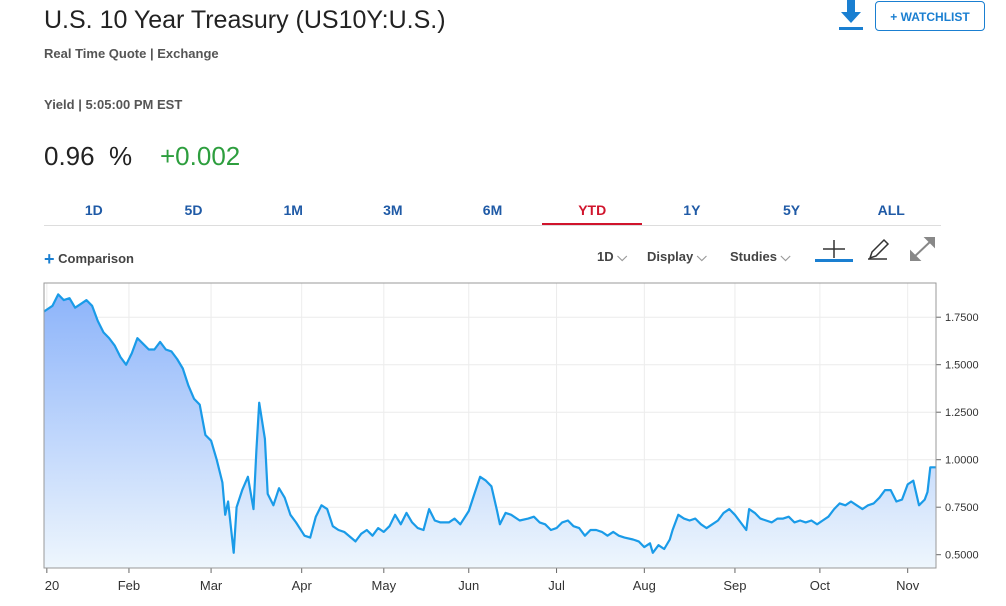 The image size is (1006, 606). Describe the element at coordinates (734, 585) in the screenshot. I see `x-tick-label: Sep` at that location.